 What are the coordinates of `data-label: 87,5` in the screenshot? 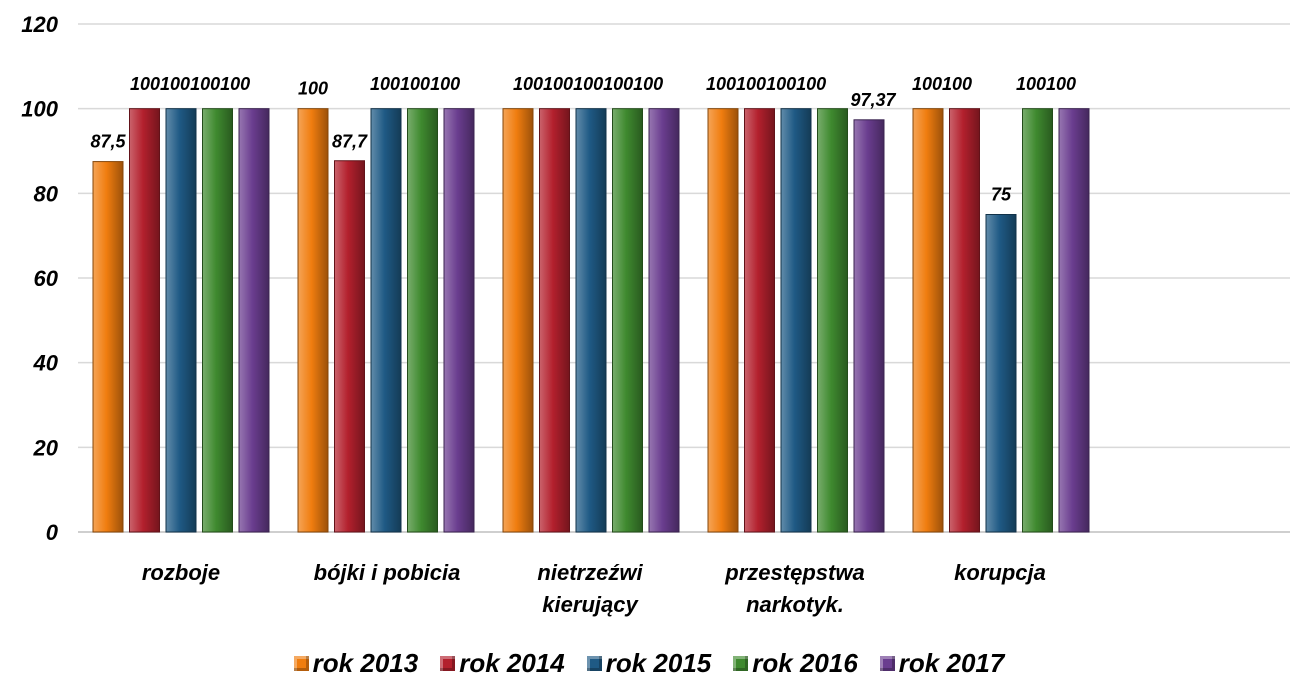 It's located at (108, 142).